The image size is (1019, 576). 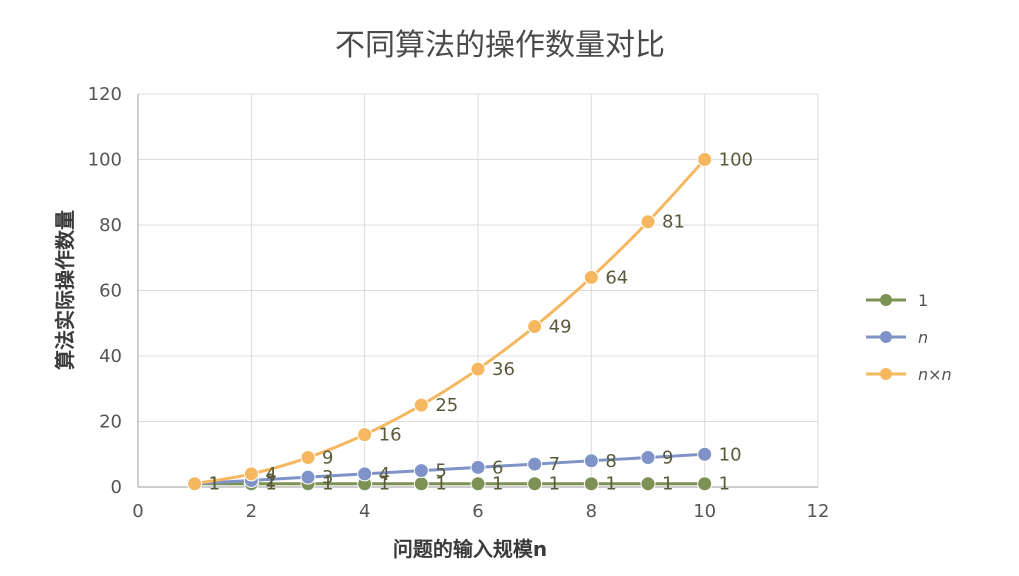 I want to click on data-label-1: 8, so click(x=610, y=461).